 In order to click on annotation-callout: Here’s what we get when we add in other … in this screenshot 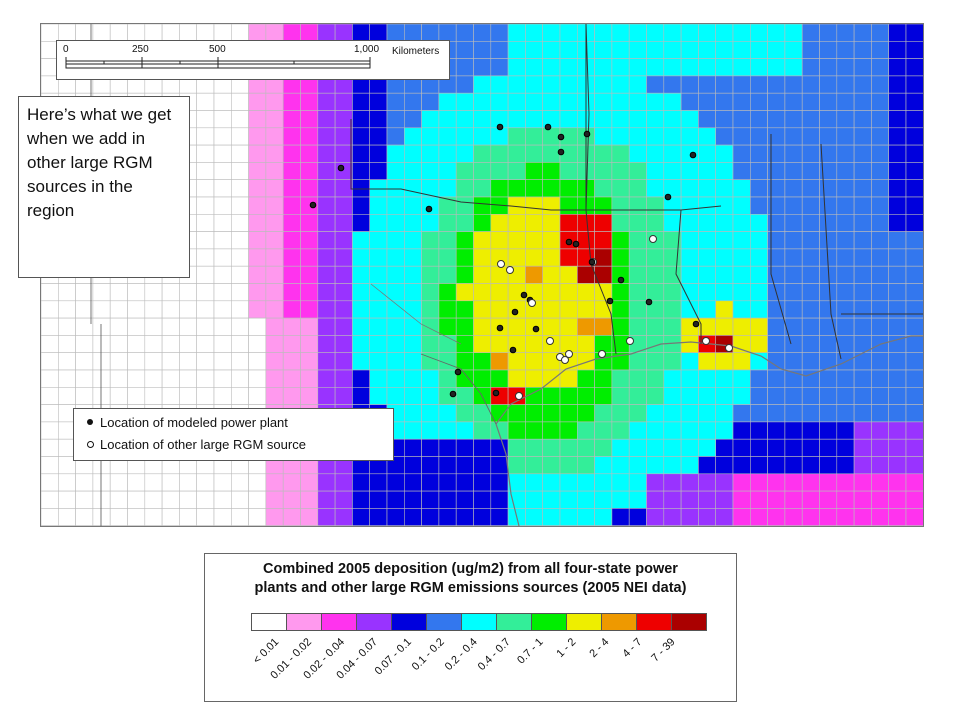, I will do `click(104, 187)`.